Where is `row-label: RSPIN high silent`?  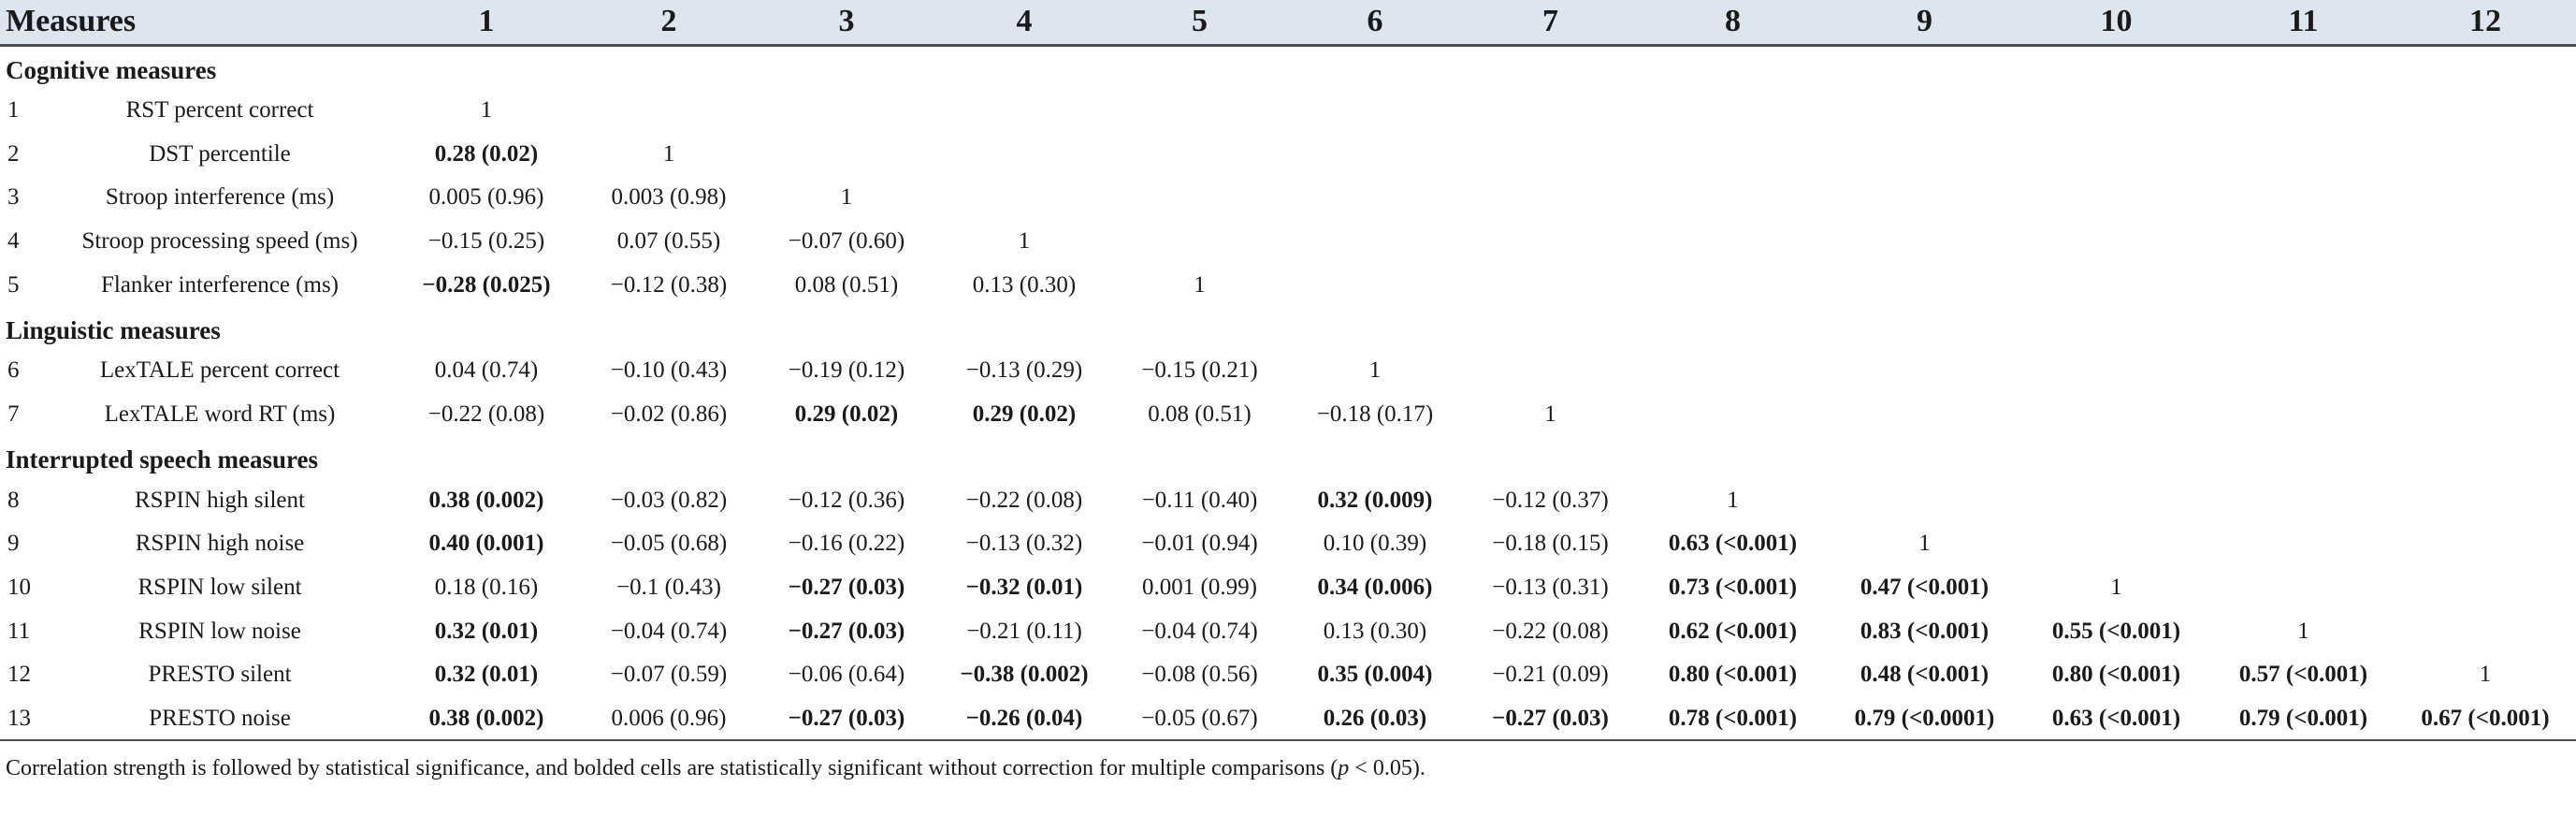
row-label: RSPIN high silent is located at coordinates (220, 500).